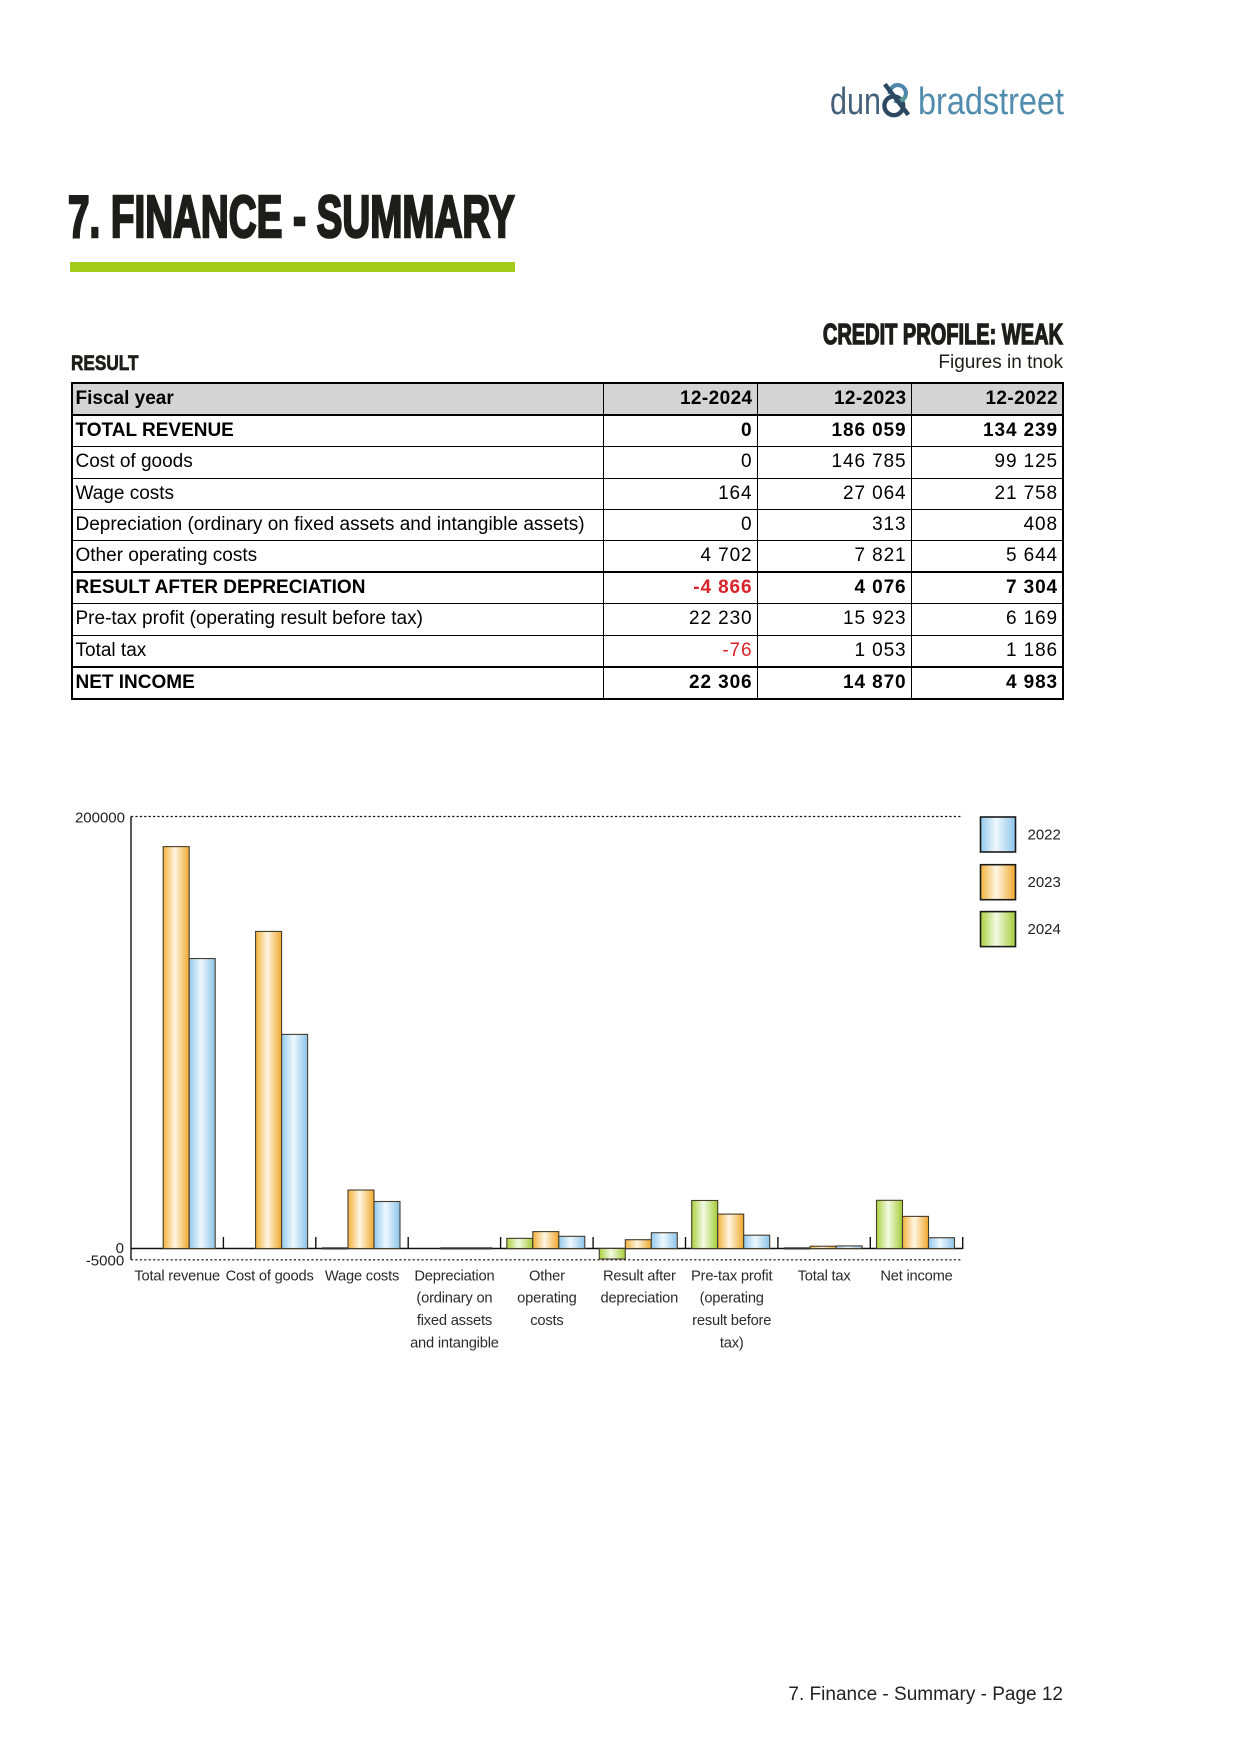 The width and height of the screenshot is (1241, 1754). I want to click on svg-text: costs, so click(546, 1321).